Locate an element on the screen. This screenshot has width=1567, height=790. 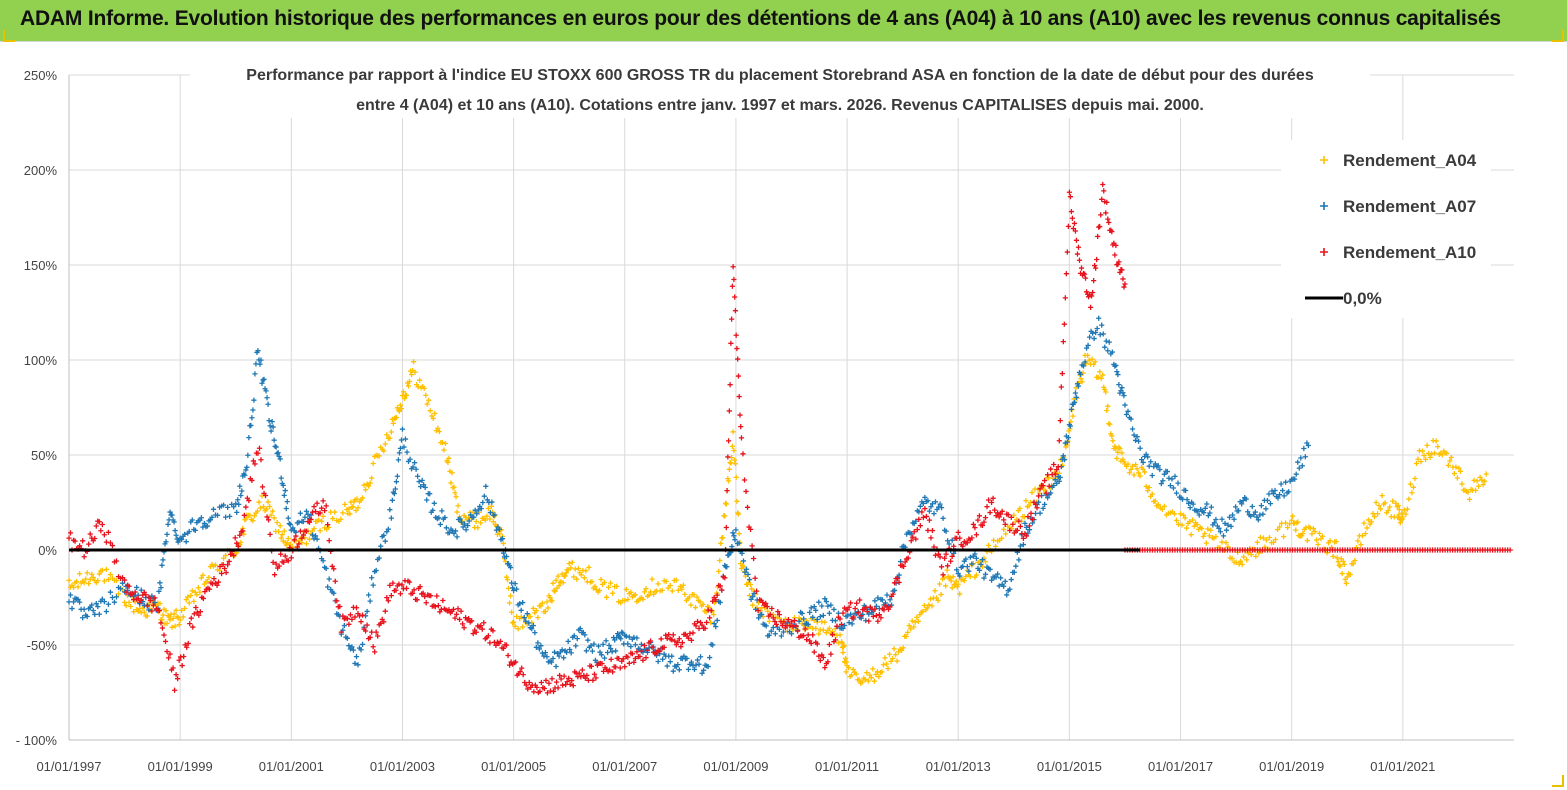
x-tick-label: 01/01/2015 is located at coordinates (1069, 766).